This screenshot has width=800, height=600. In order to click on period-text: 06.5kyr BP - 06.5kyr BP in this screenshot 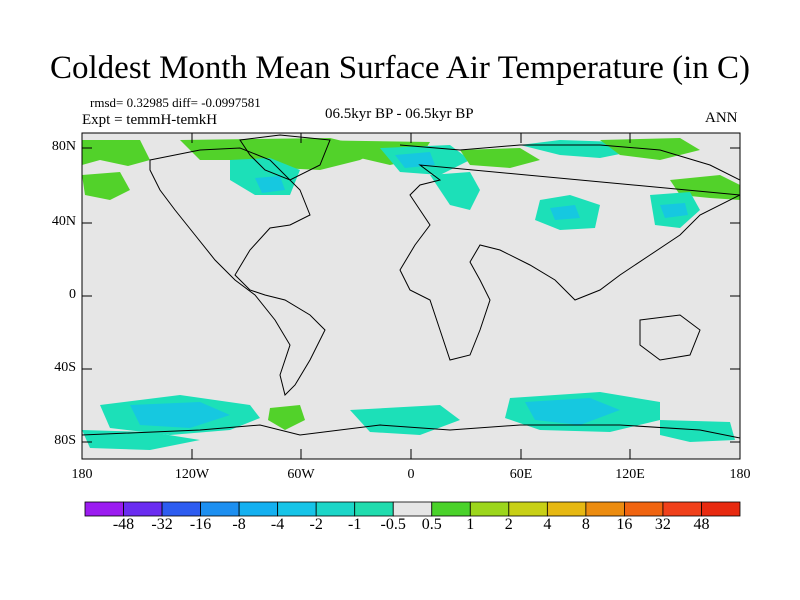, I will do `click(399, 114)`.